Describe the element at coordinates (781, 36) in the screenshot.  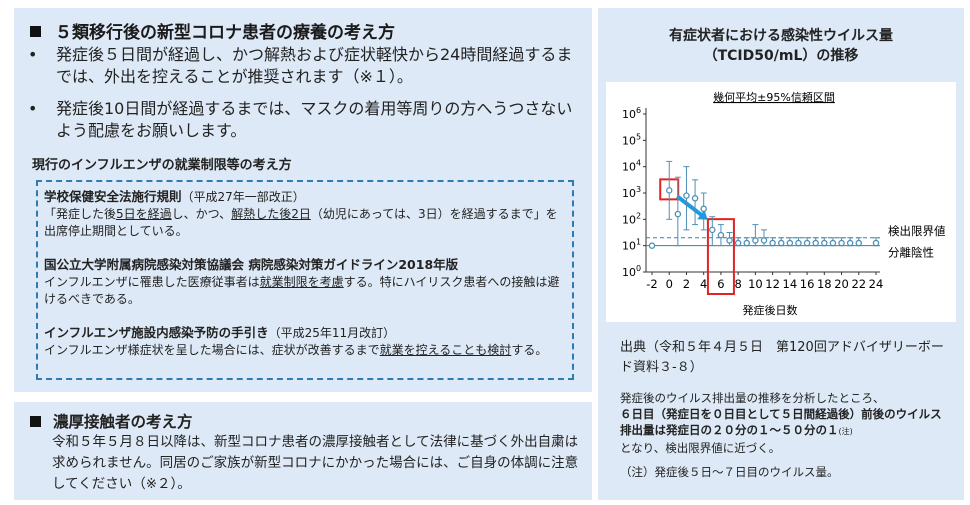
I see `chart-title-line1: 有症状者における感染性ウイルス量` at that location.